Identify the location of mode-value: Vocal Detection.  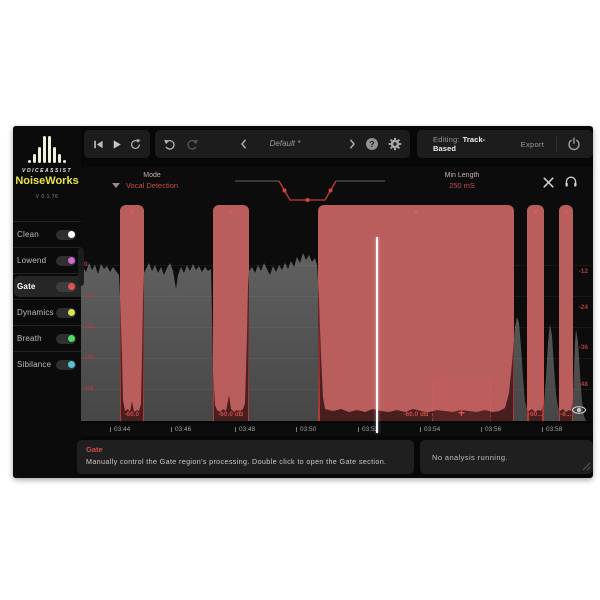
(152, 185).